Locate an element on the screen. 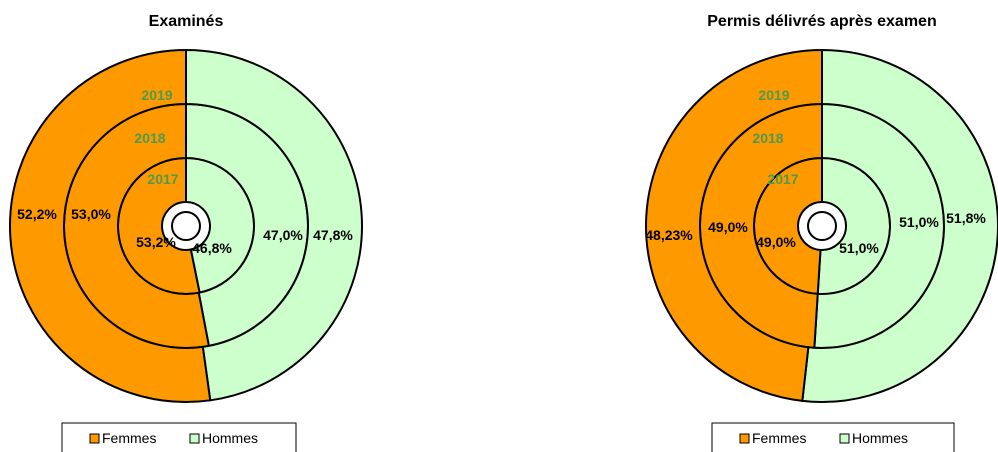  data-label-2019-femmes: 48,23% is located at coordinates (669, 235).